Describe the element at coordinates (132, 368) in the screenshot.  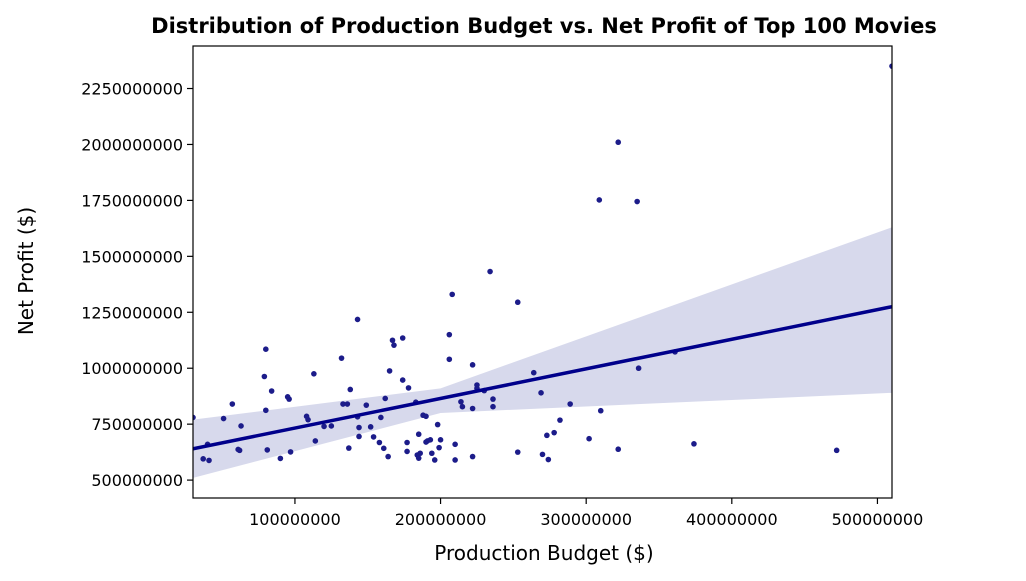
I see `y-tick-label: 1000000000` at that location.